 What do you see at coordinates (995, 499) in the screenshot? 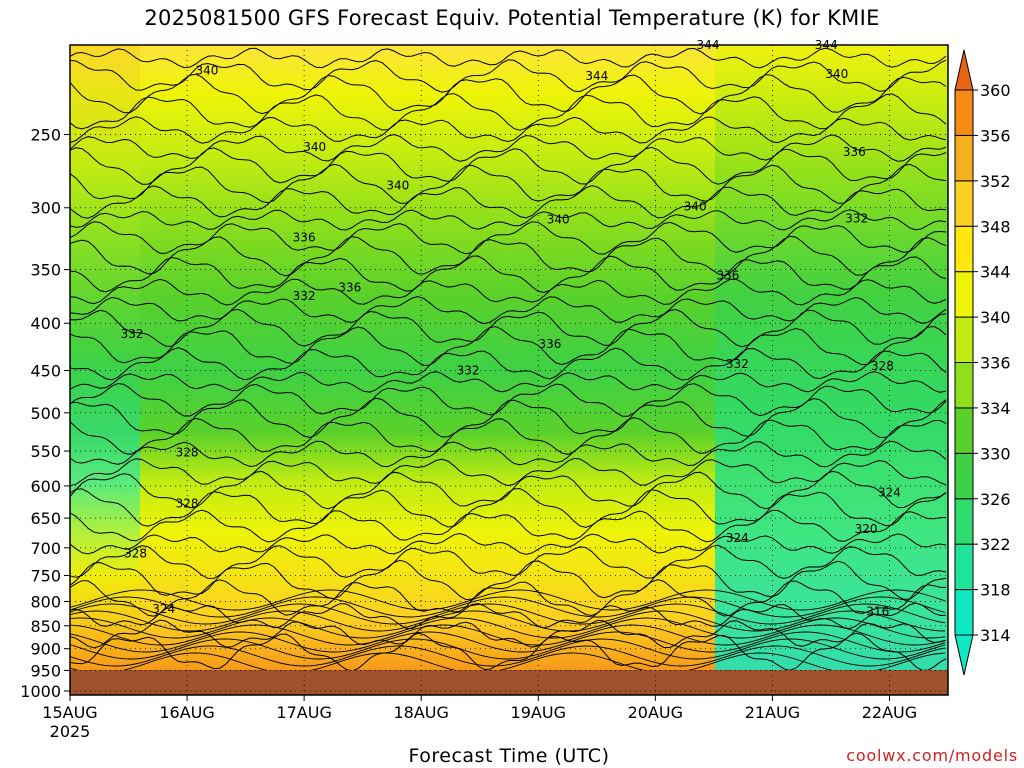
I see `colorbar-label: 326` at bounding box center [995, 499].